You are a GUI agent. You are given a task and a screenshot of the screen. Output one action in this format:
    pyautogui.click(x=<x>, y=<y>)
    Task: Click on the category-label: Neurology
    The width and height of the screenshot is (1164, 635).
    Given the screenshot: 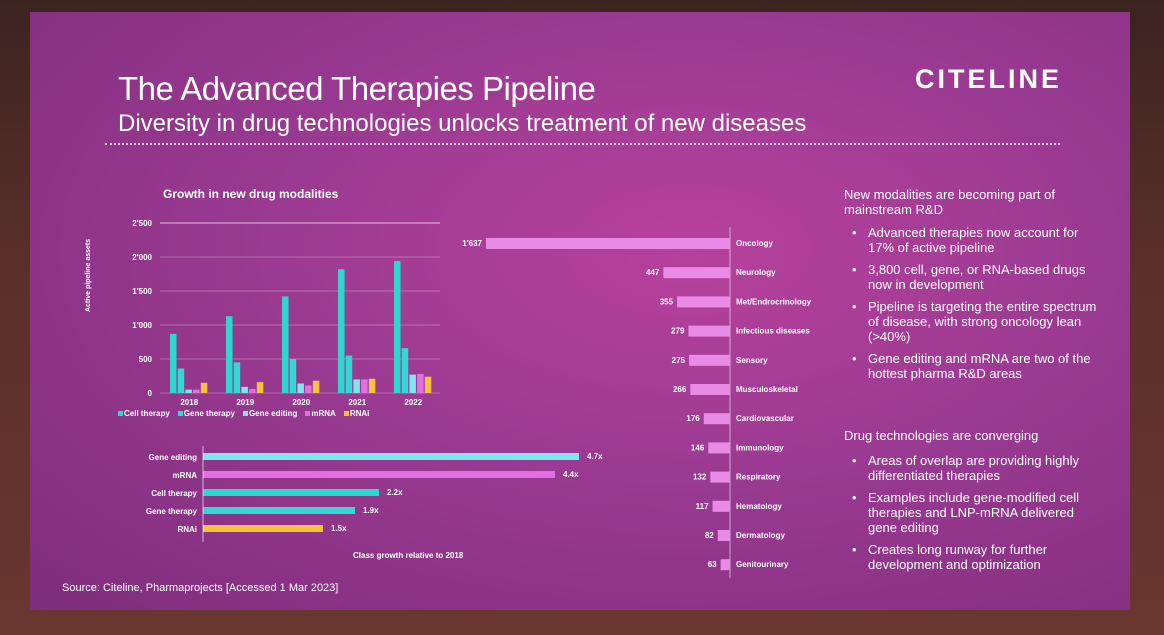 What is the action you would take?
    pyautogui.click(x=756, y=272)
    